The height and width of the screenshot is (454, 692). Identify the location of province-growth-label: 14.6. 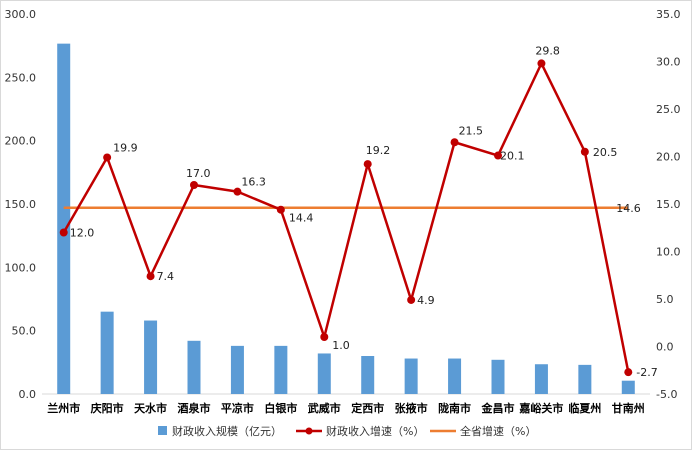
(628, 208).